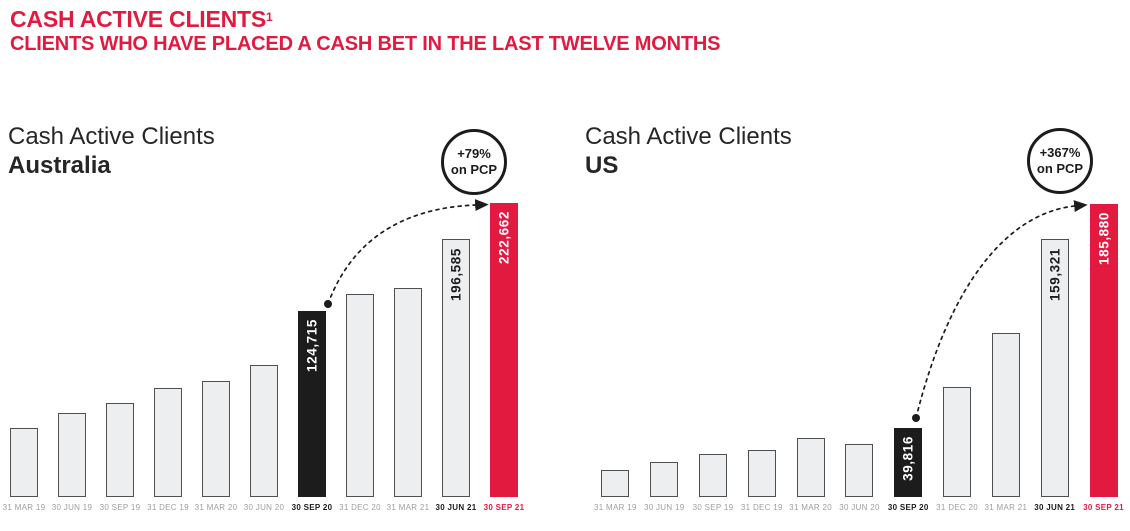 The image size is (1130, 531). What do you see at coordinates (312, 345) in the screenshot?
I see `bar-value-label: 124,715` at bounding box center [312, 345].